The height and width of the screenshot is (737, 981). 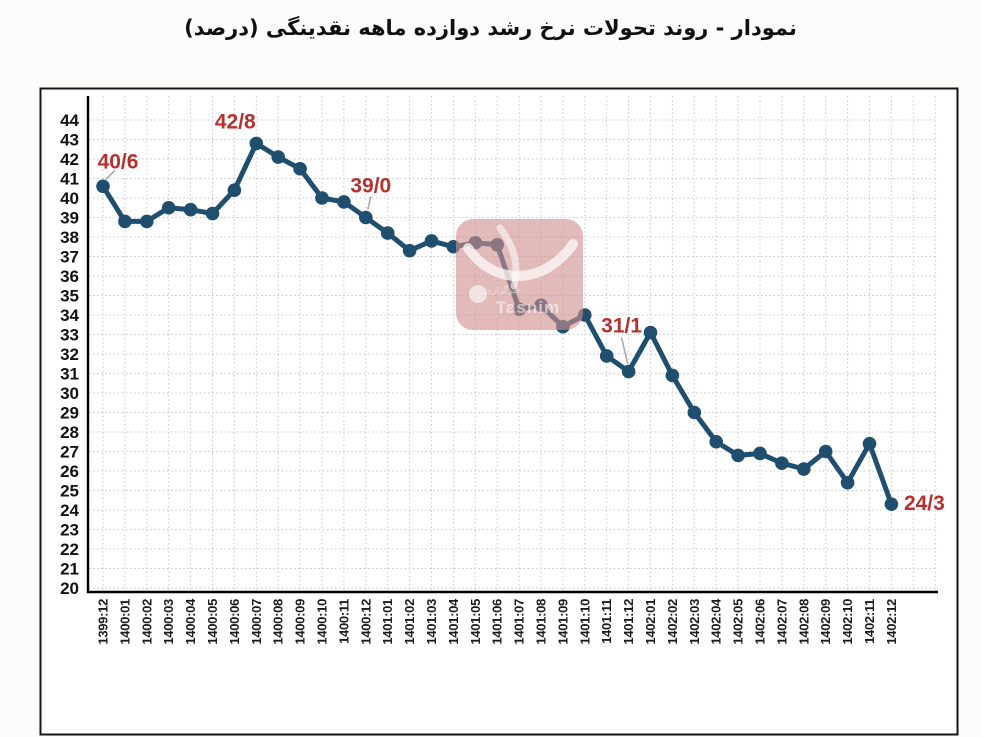 What do you see at coordinates (716, 621) in the screenshot?
I see `x-tick-label: 1402:04` at bounding box center [716, 621].